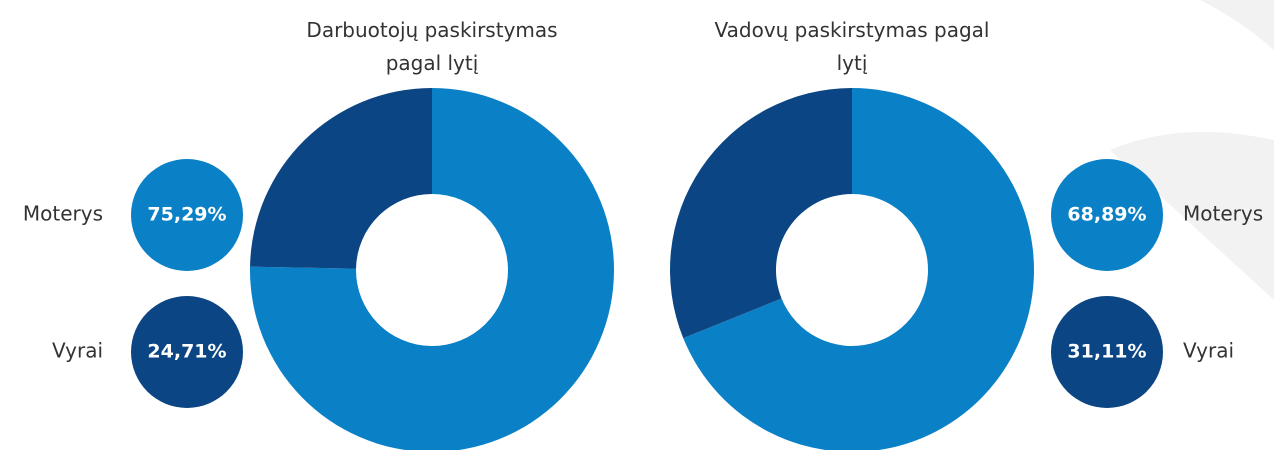  Describe the element at coordinates (432, 46) in the screenshot. I see `chart-title: Darbuotojų paskirstymas pagal lytį` at that location.